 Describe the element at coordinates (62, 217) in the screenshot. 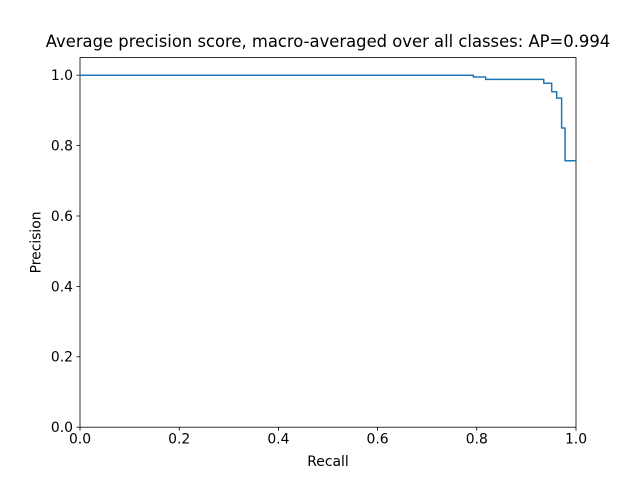

I see `y-tick-label: 0.6` at that location.